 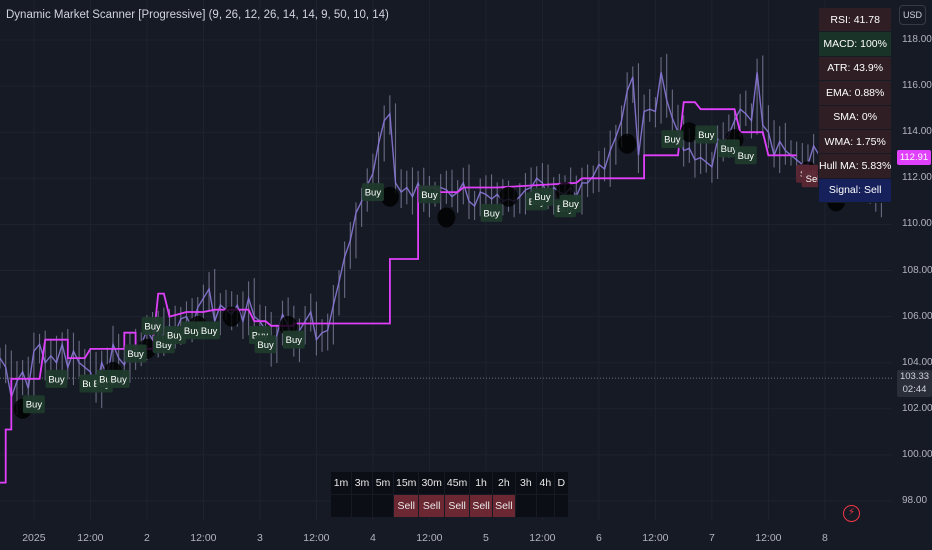 What do you see at coordinates (545, 483) in the screenshot?
I see `timeframe-header-4h: 4h` at bounding box center [545, 483].